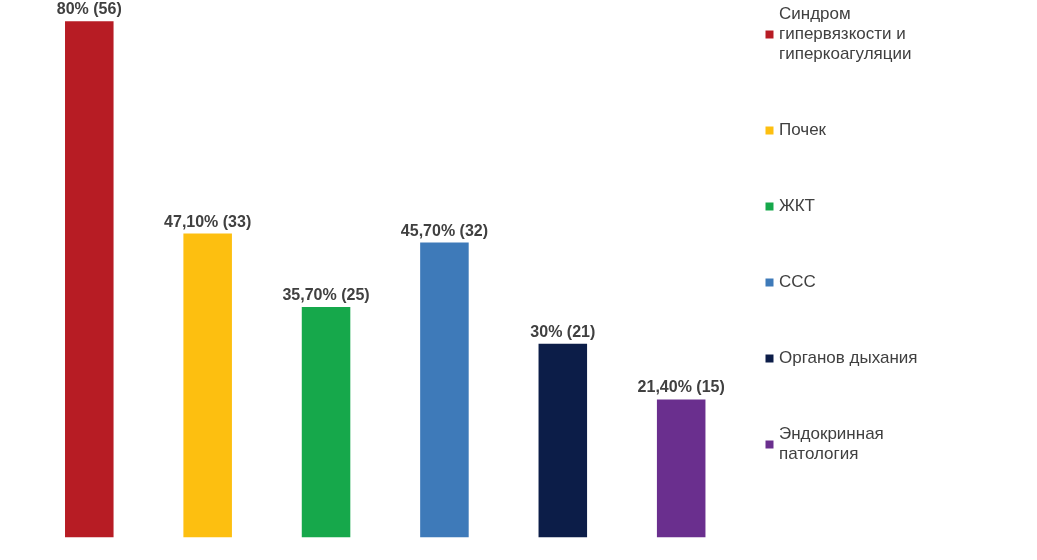 Image resolution: width=1037 pixels, height=560 pixels. Describe the element at coordinates (563, 331) in the screenshot. I see `data-label: 30% (21)` at that location.